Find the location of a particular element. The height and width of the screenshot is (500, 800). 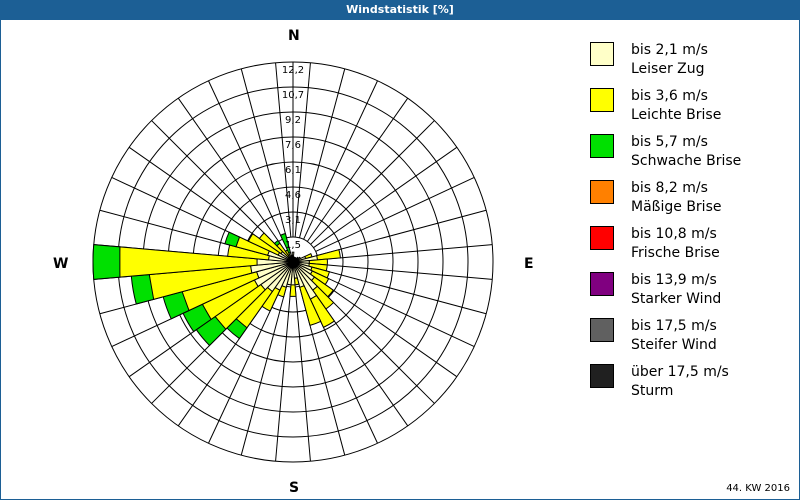

svg-text: 4,6 is located at coordinates (293, 195).